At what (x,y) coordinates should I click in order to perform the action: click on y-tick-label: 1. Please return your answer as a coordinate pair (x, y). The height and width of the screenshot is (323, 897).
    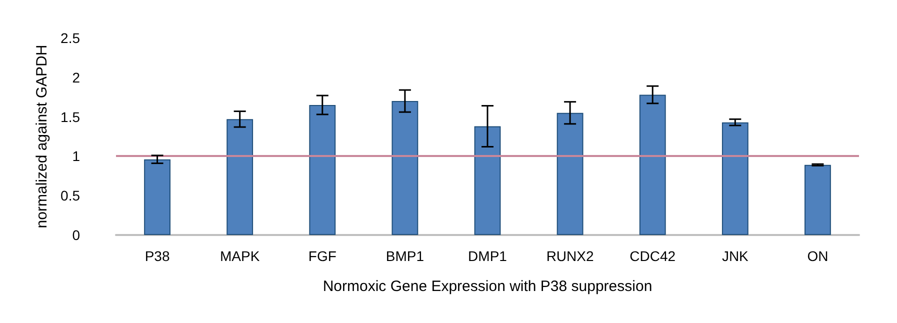
    Looking at the image, I should click on (76, 156).